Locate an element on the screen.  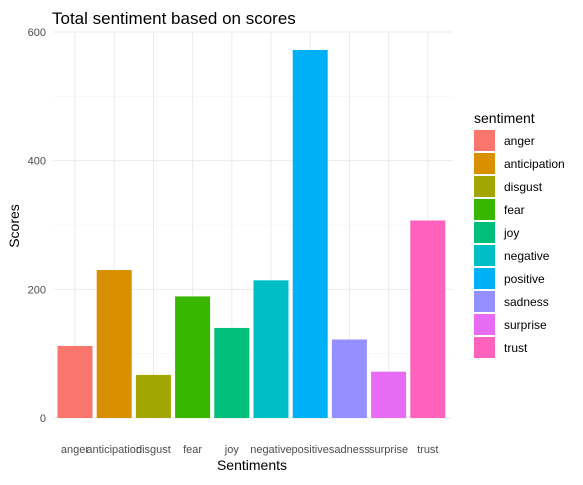
bar-disgust is located at coordinates (153, 396).